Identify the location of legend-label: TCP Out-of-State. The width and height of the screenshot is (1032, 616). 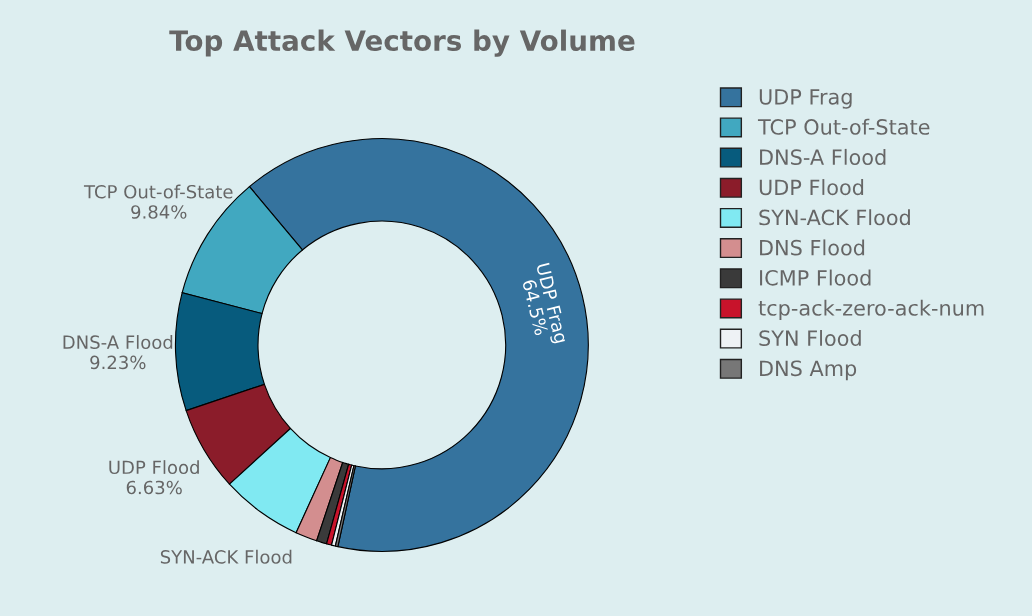
(843, 126).